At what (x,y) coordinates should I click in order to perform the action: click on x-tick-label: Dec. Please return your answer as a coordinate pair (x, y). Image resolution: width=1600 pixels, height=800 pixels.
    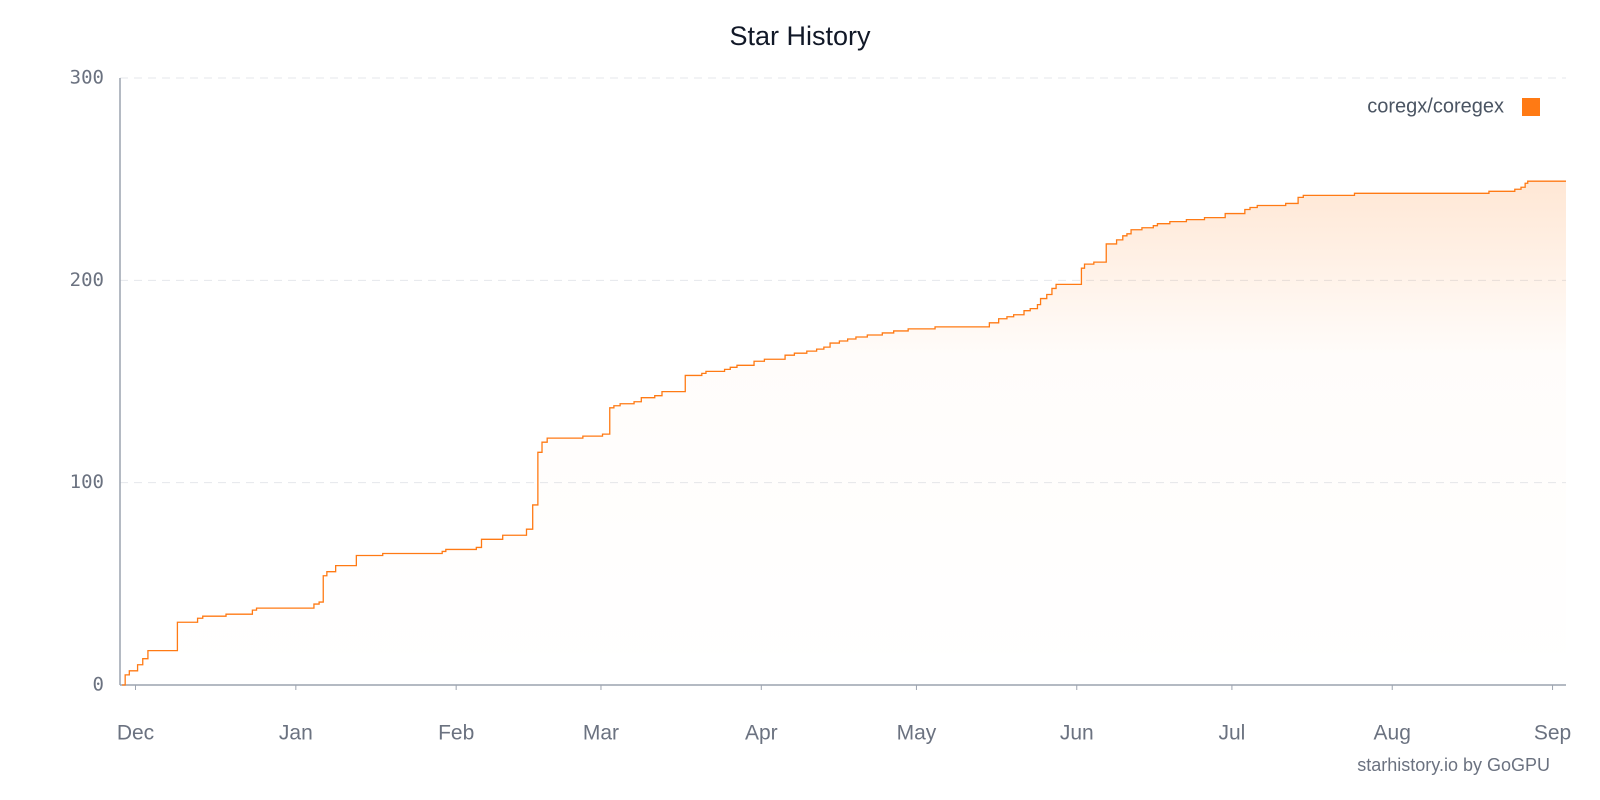
    Looking at the image, I should click on (135, 733).